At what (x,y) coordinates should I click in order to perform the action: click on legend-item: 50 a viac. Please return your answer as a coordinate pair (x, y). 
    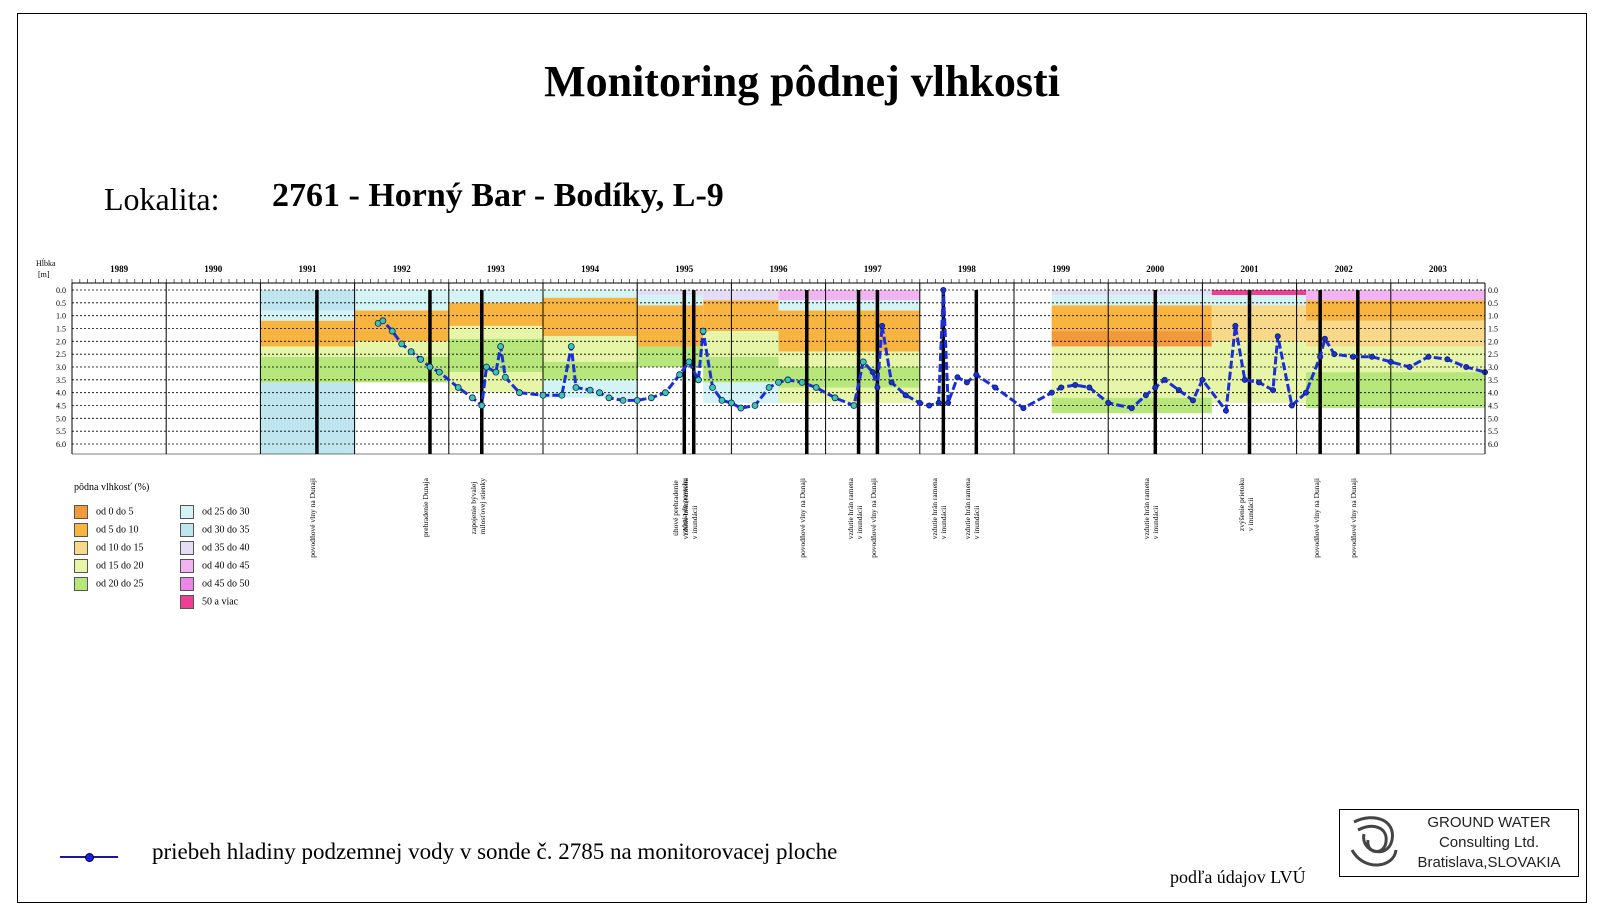
    Looking at the image, I should click on (209, 602).